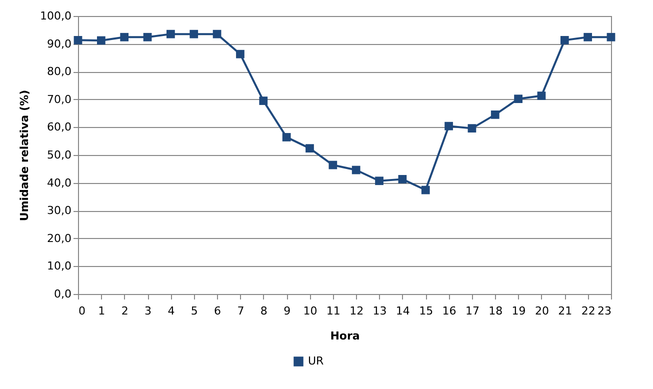  Describe the element at coordinates (59, 127) in the screenshot. I see `y-tick-label: 60,0` at that location.